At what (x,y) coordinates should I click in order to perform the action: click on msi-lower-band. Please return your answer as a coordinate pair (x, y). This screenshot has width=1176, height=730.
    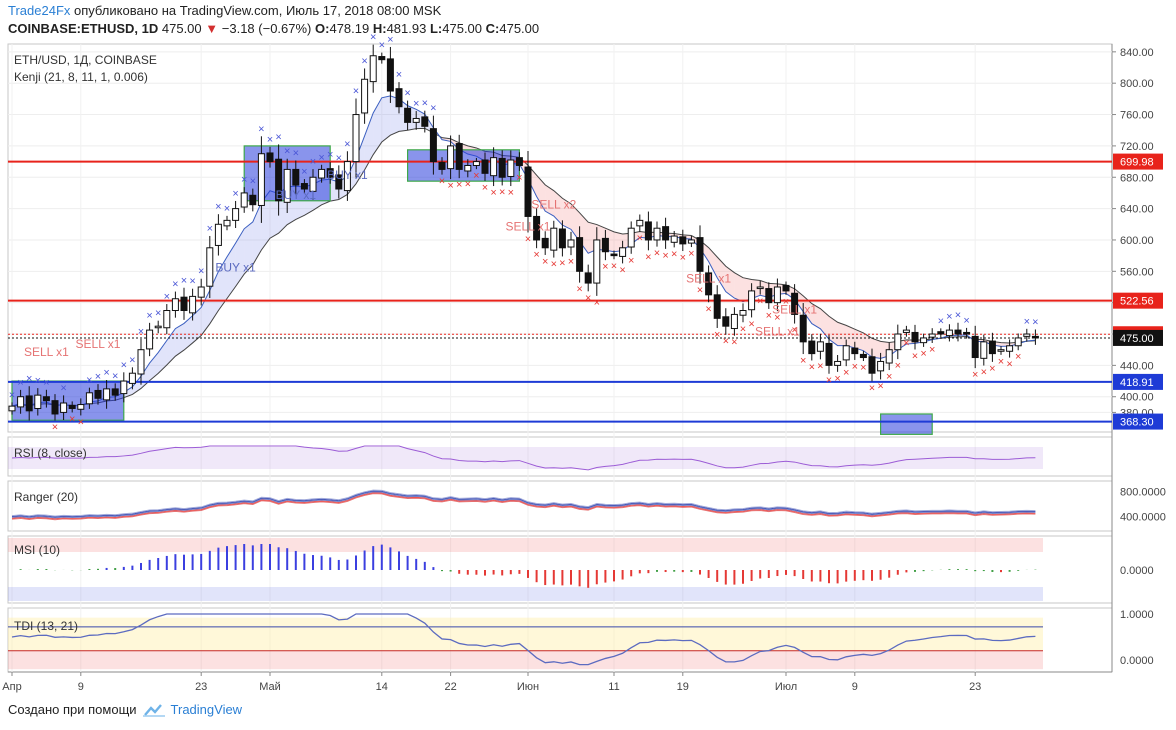
    Looking at the image, I should click on (525, 594).